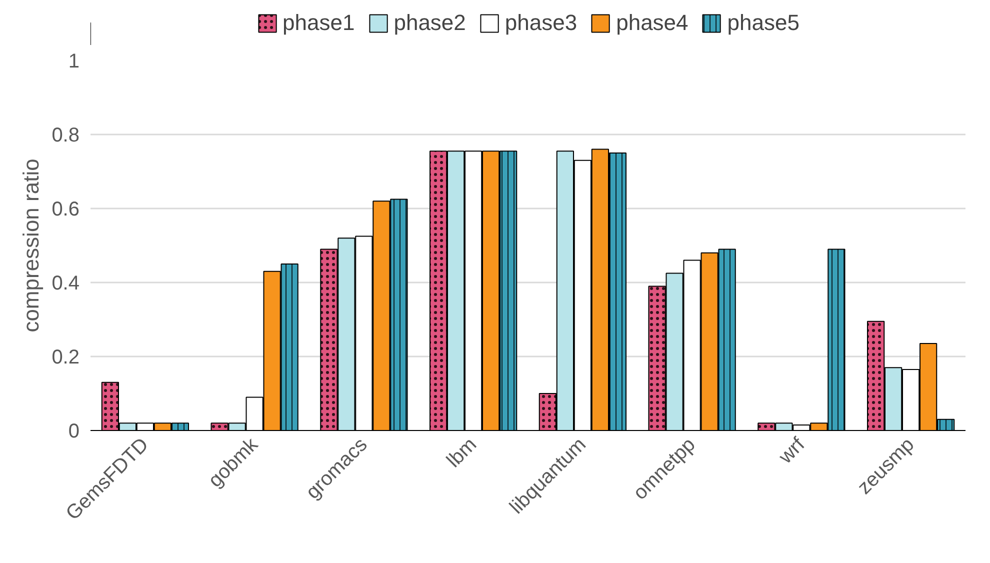 Image resolution: width=990 pixels, height=563 pixels. Describe the element at coordinates (66, 283) in the screenshot. I see `y-tick-label: 0.4` at that location.